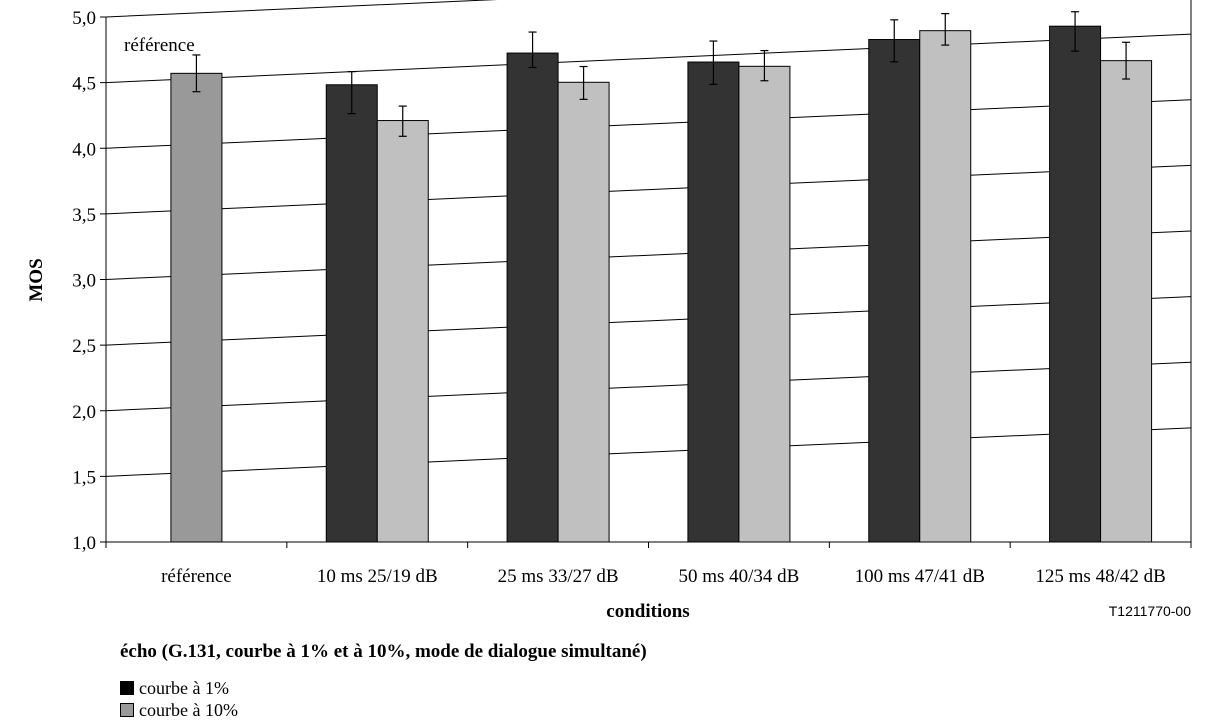 The width and height of the screenshot is (1208, 726). What do you see at coordinates (1100, 576) in the screenshot?
I see `x-tick-label: 125 ms 48/42 dB` at bounding box center [1100, 576].